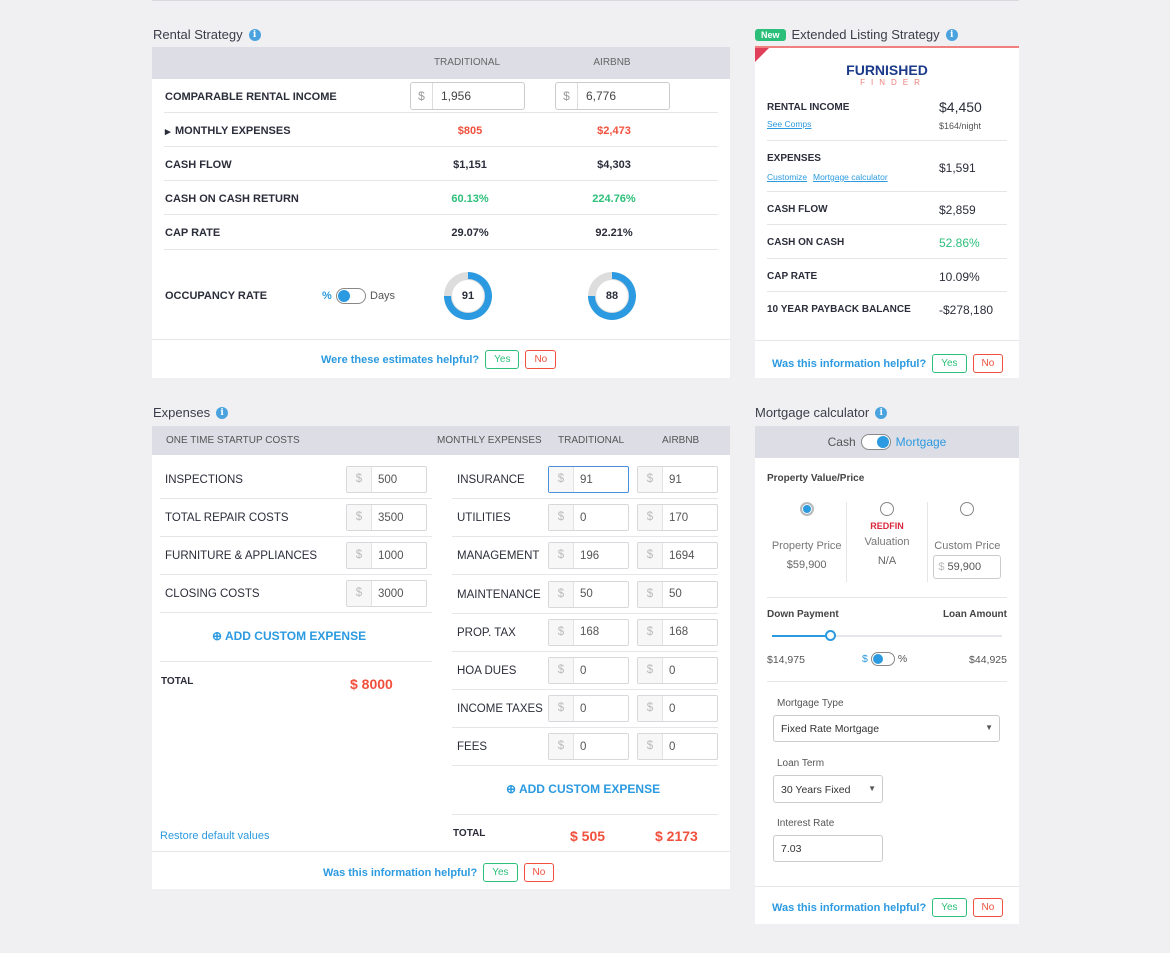 The image size is (1170, 953). Describe the element at coordinates (830, 729) in the screenshot. I see `selected-value: Fixed Rate Mortgage` at that location.